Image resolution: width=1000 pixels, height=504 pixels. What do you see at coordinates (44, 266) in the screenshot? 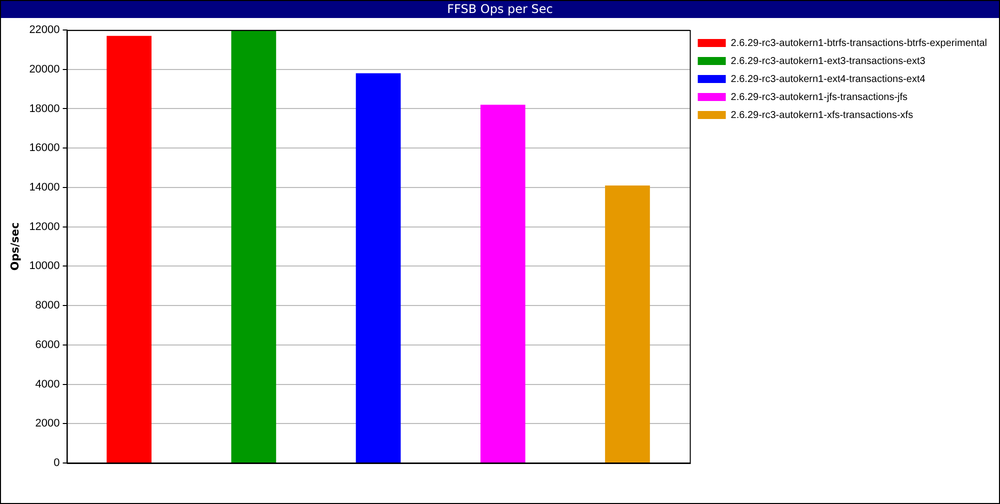
I see `y-tick-label: 10000` at bounding box center [44, 266].